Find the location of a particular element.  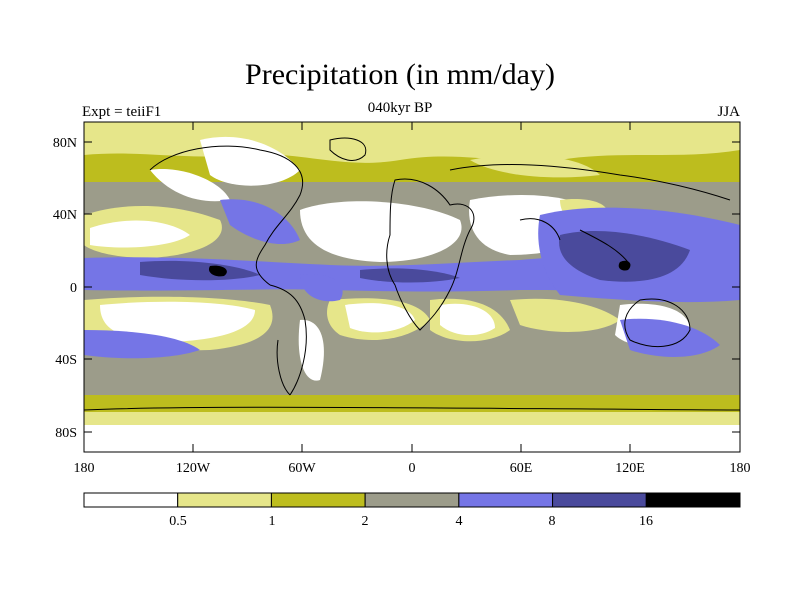

lon-tick-label: 0 is located at coordinates (412, 468).